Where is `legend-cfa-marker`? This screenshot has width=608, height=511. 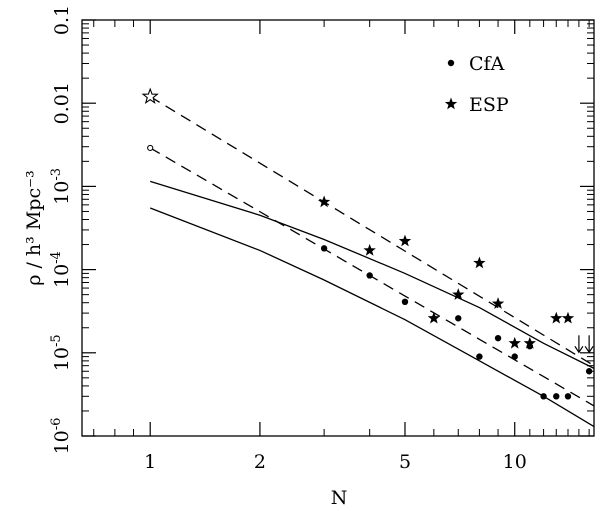
legend-cfa-marker is located at coordinates (451, 63).